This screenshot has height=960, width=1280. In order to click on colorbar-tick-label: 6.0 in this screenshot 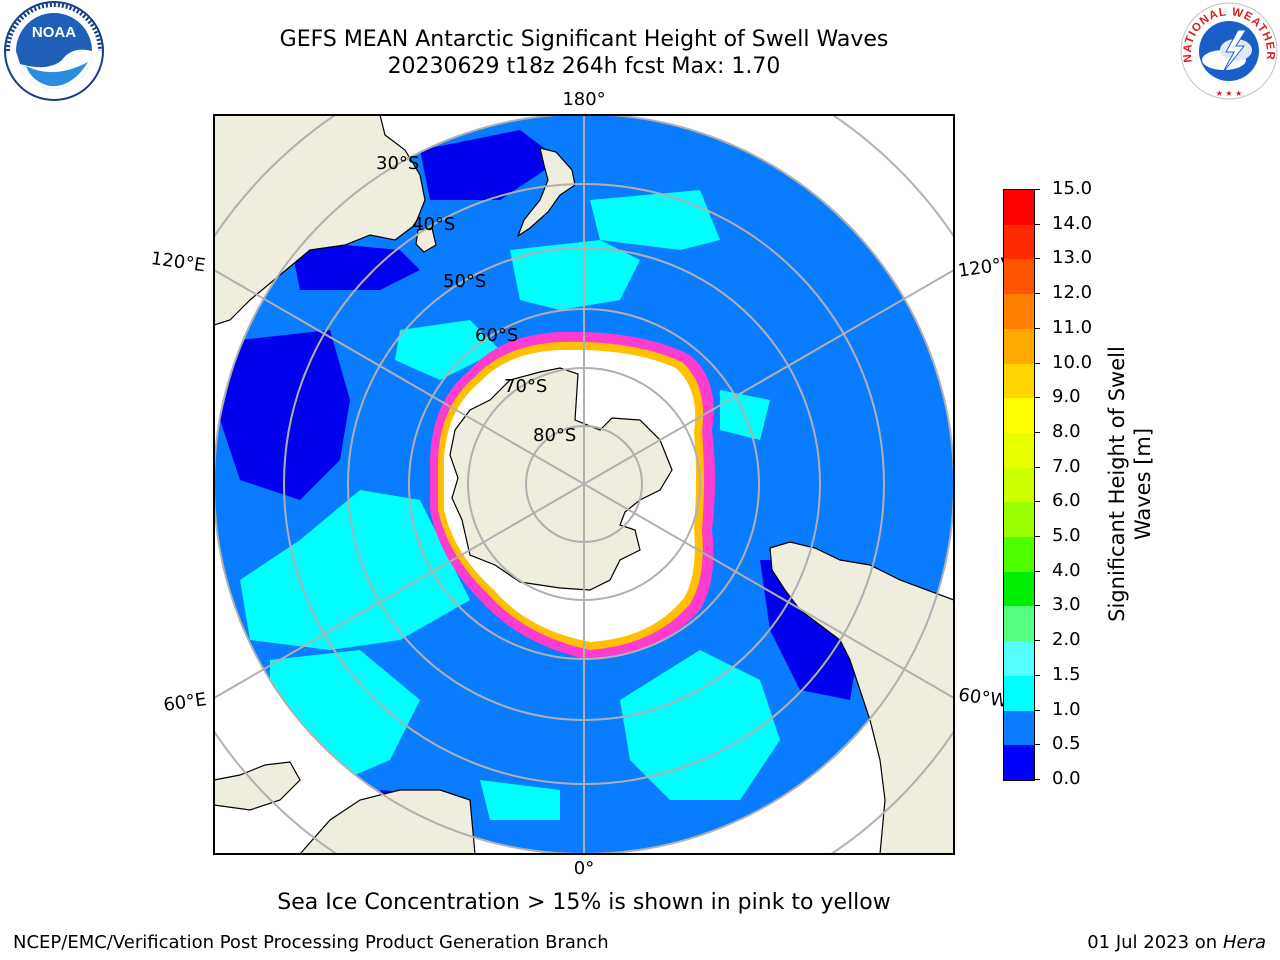, I will do `click(1066, 501)`.